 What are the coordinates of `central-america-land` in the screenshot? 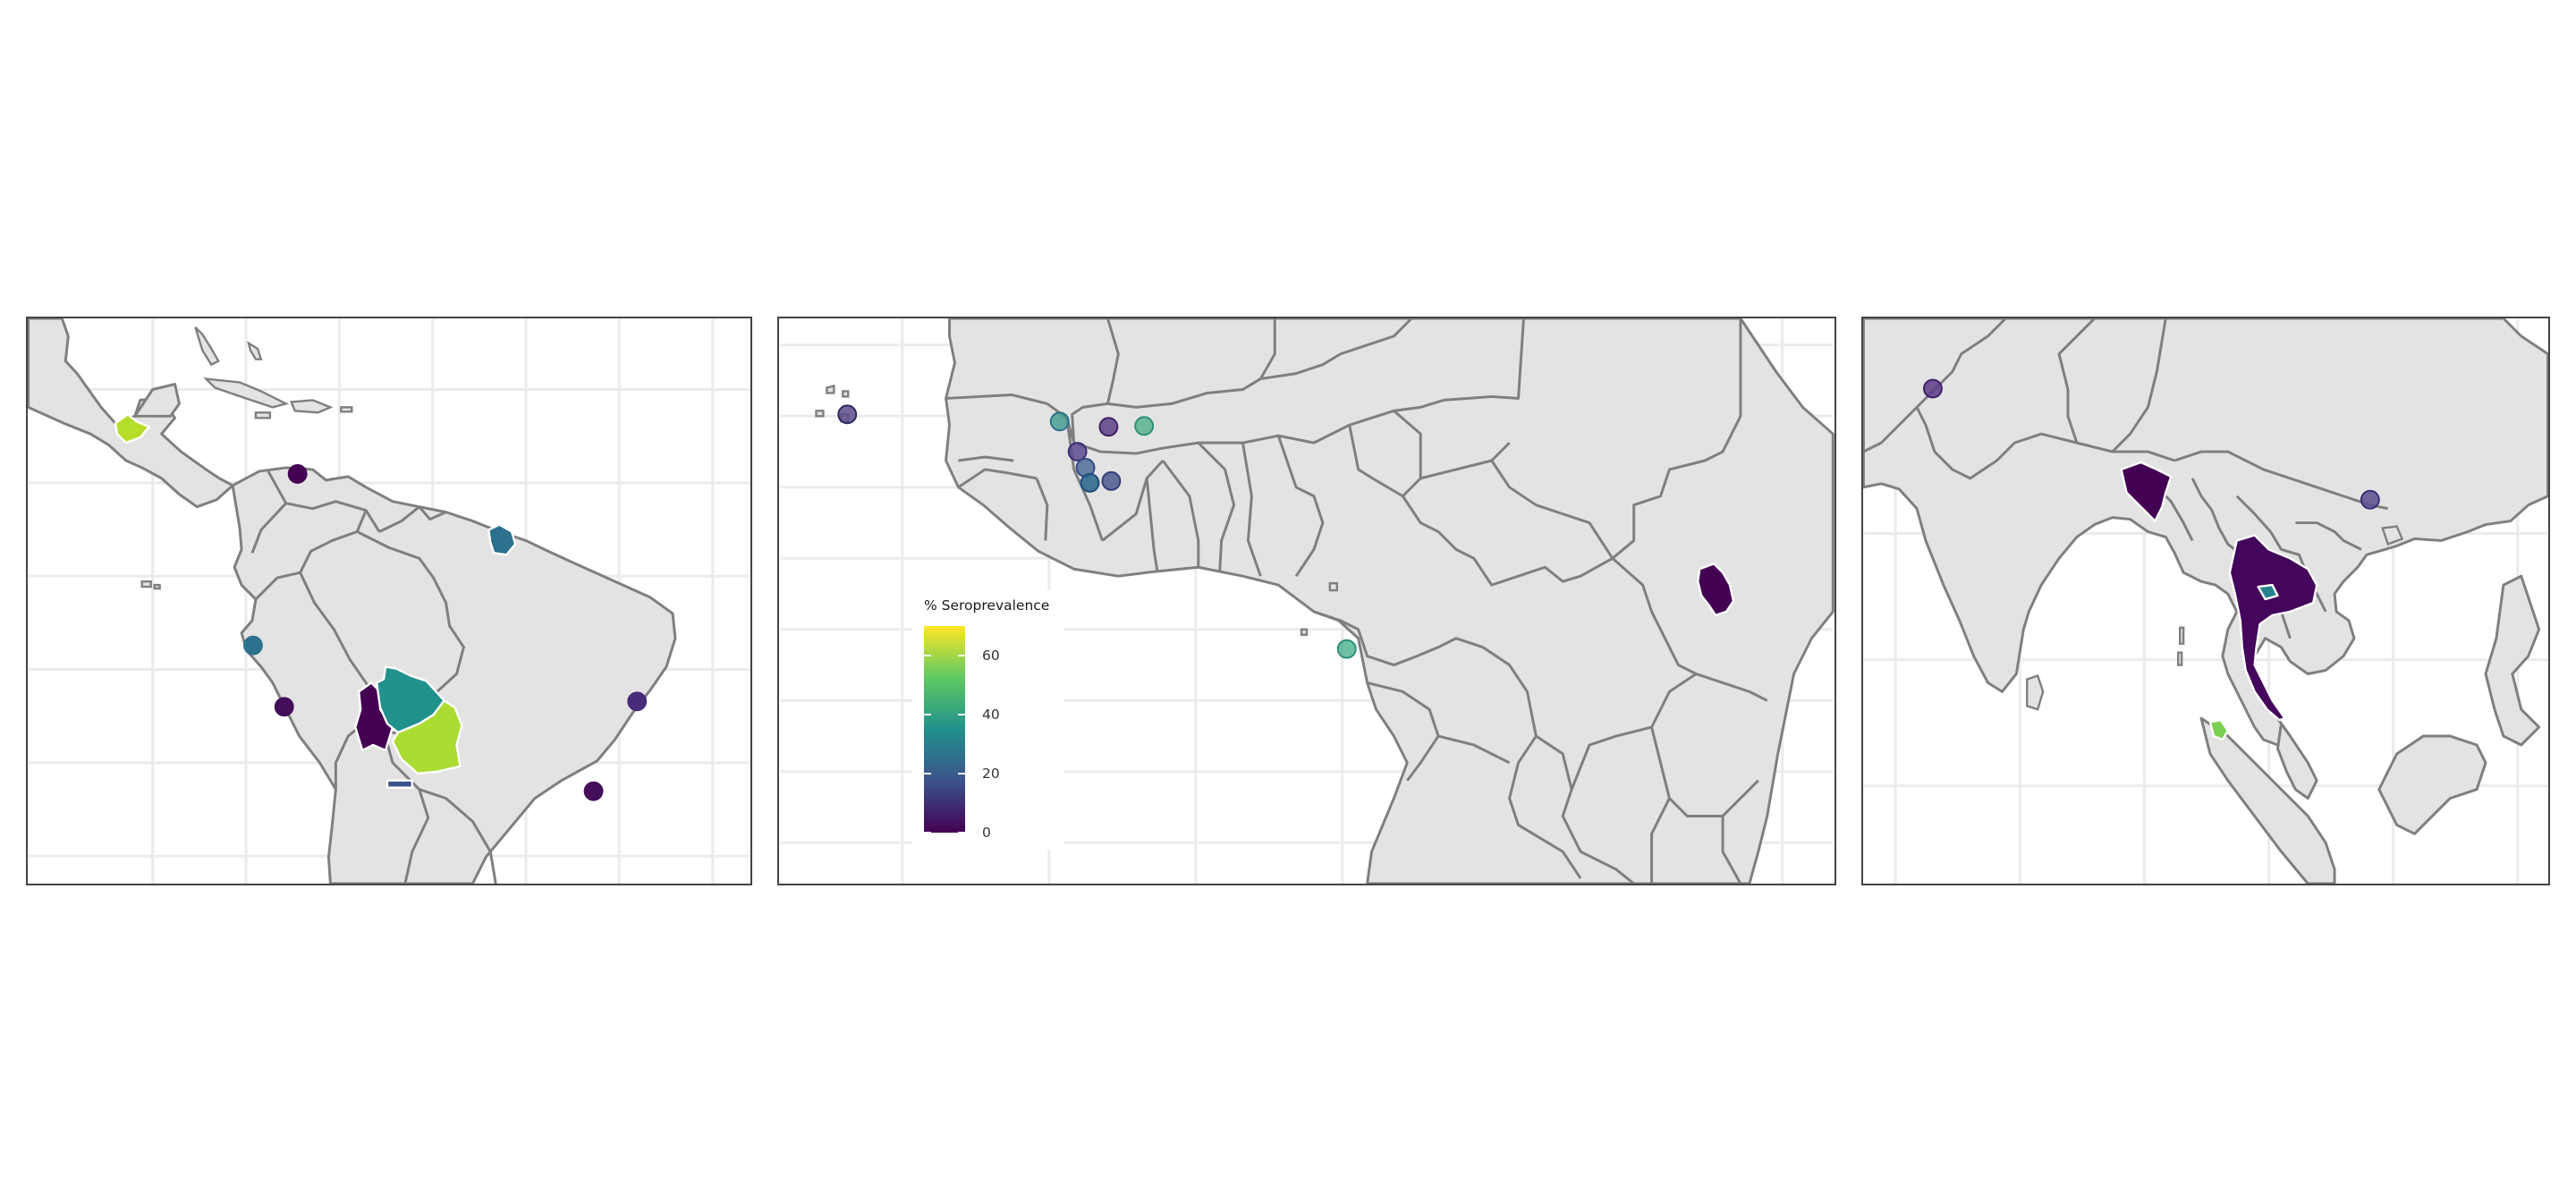 It's located at (131, 413).